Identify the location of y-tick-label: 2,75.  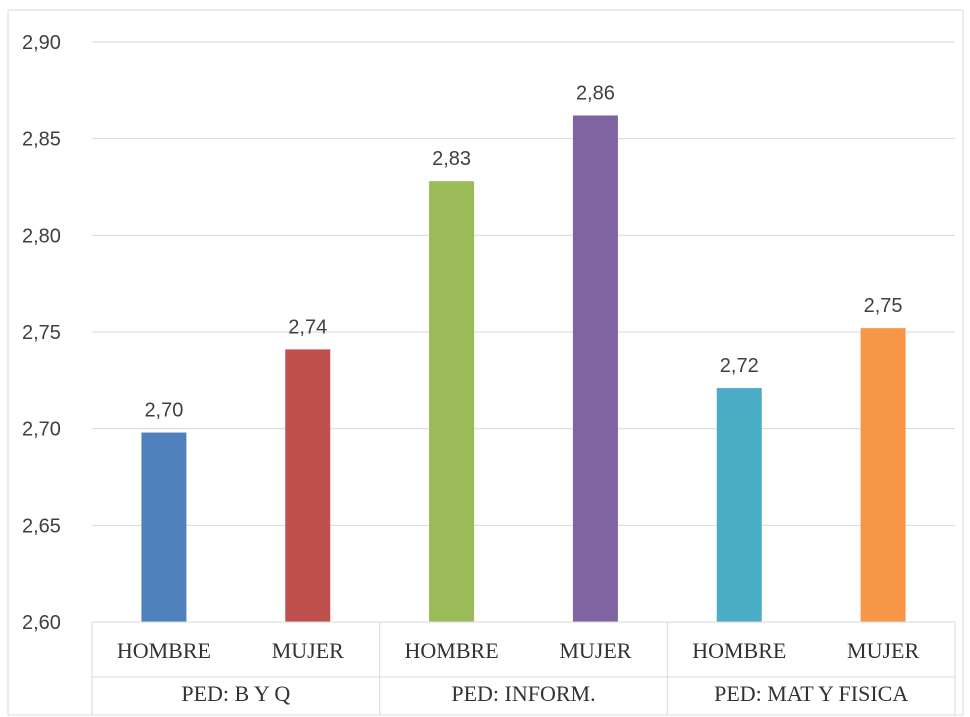
(41, 333).